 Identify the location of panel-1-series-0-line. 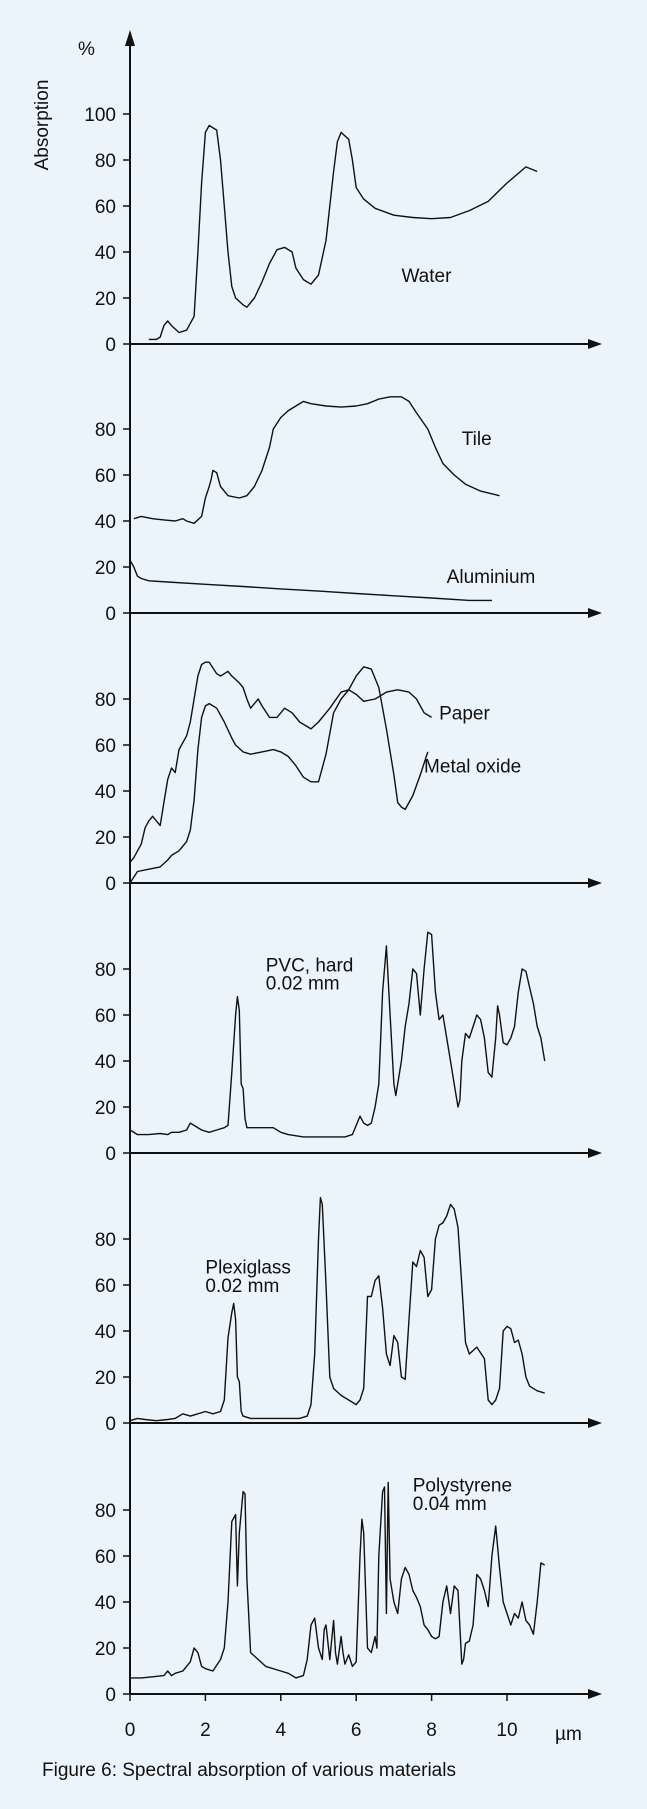
(316, 460).